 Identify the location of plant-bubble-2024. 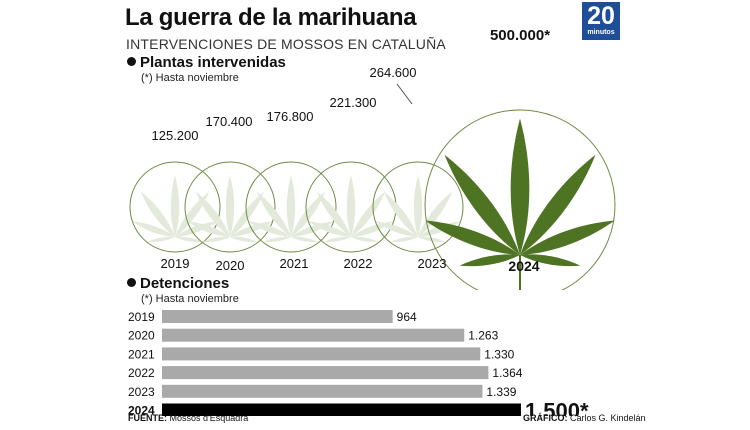
(520, 199).